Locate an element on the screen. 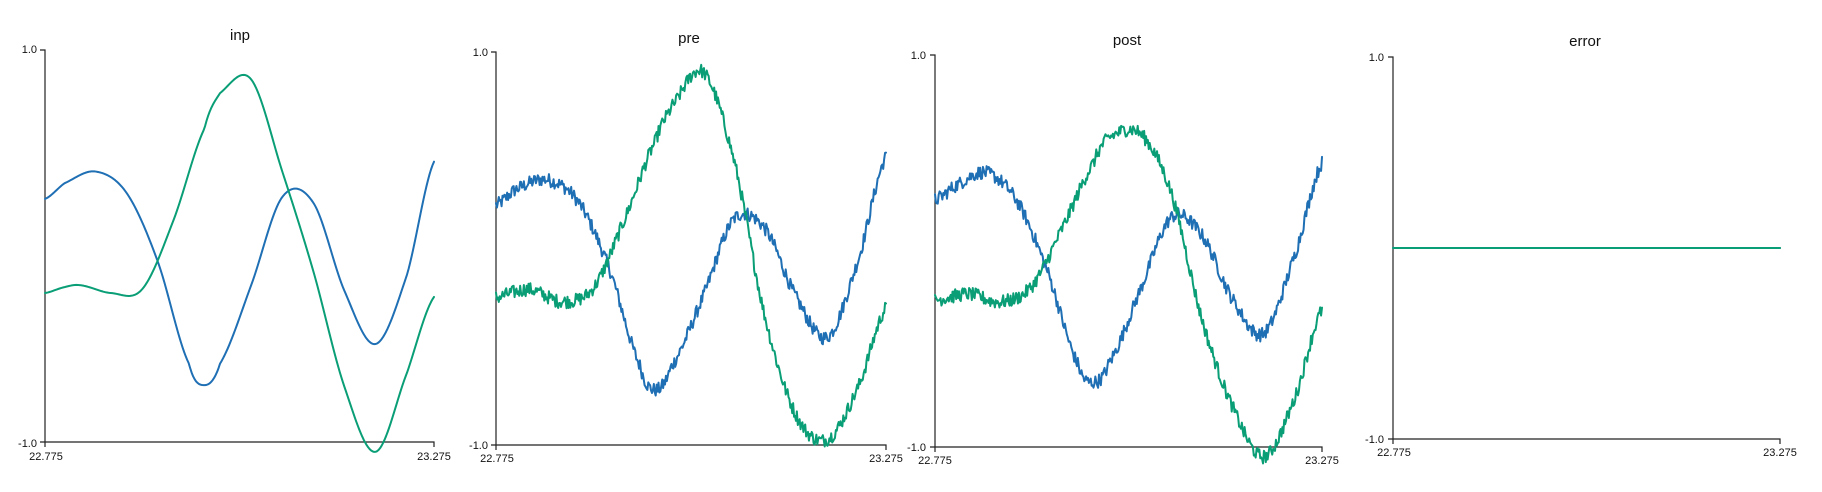 The width and height of the screenshot is (1822, 492). chart-title: inp is located at coordinates (240, 35).